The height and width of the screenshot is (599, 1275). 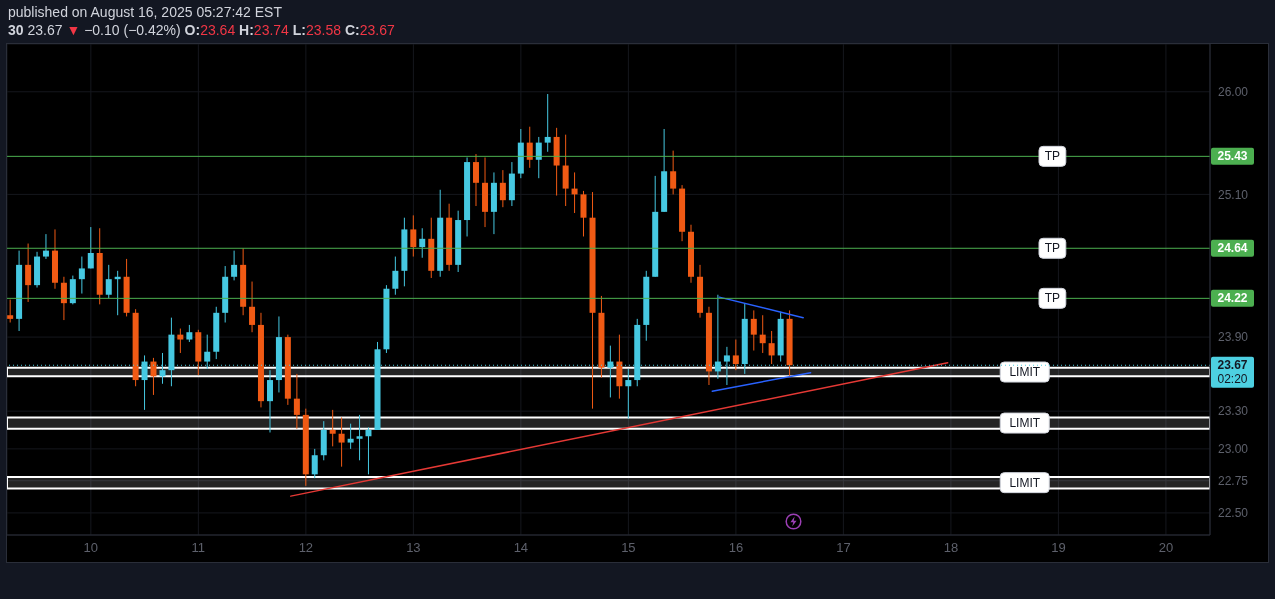 What do you see at coordinates (198, 548) in the screenshot?
I see `x-tick-label: 11` at bounding box center [198, 548].